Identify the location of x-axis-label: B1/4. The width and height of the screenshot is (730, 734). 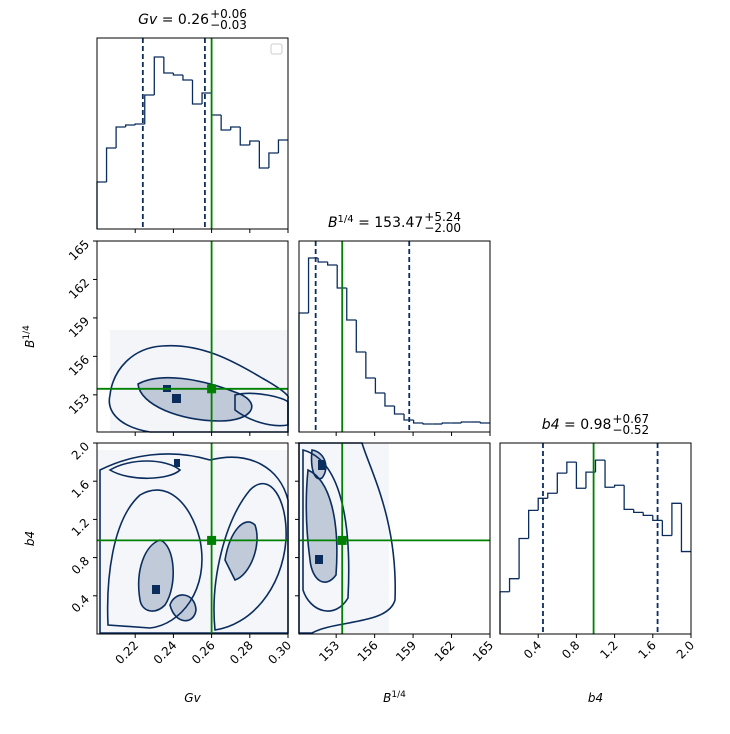
(394, 697).